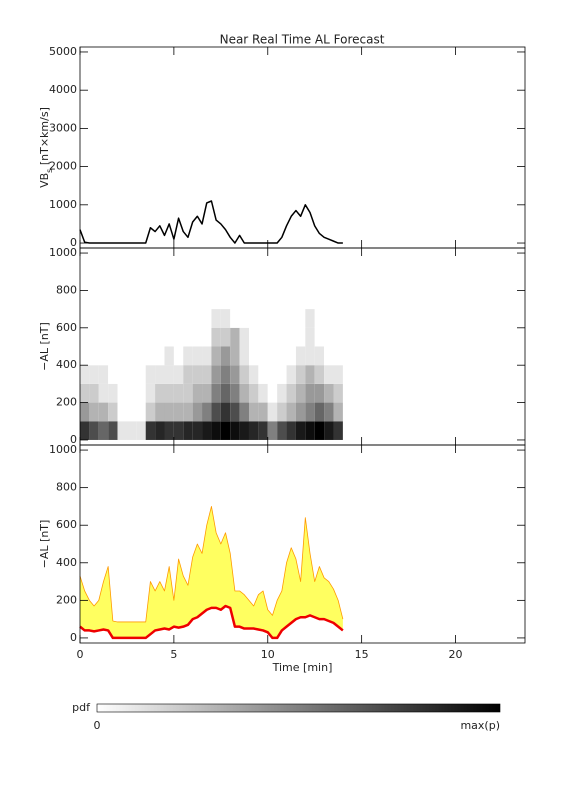  I want to click on colorbar-label: pdf, so click(81, 707).